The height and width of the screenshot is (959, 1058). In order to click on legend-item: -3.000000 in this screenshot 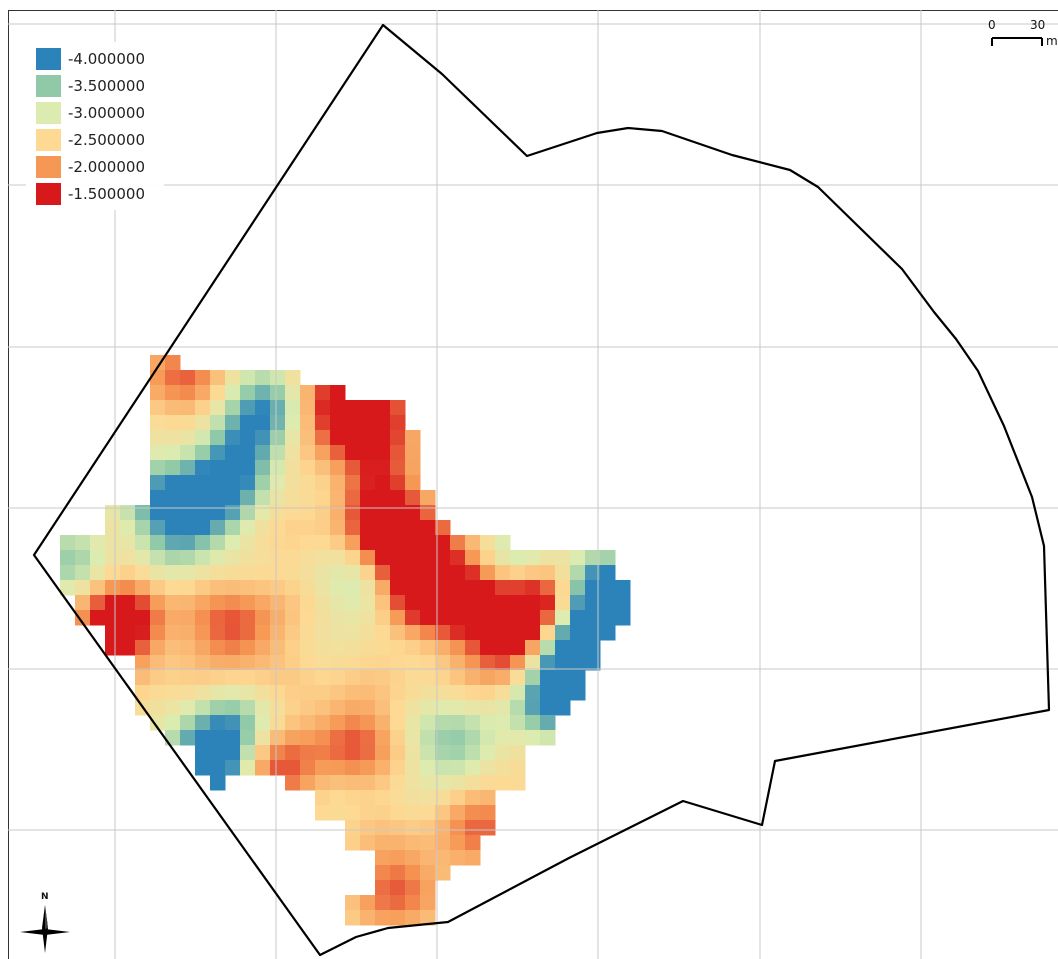, I will do `click(90, 113)`.